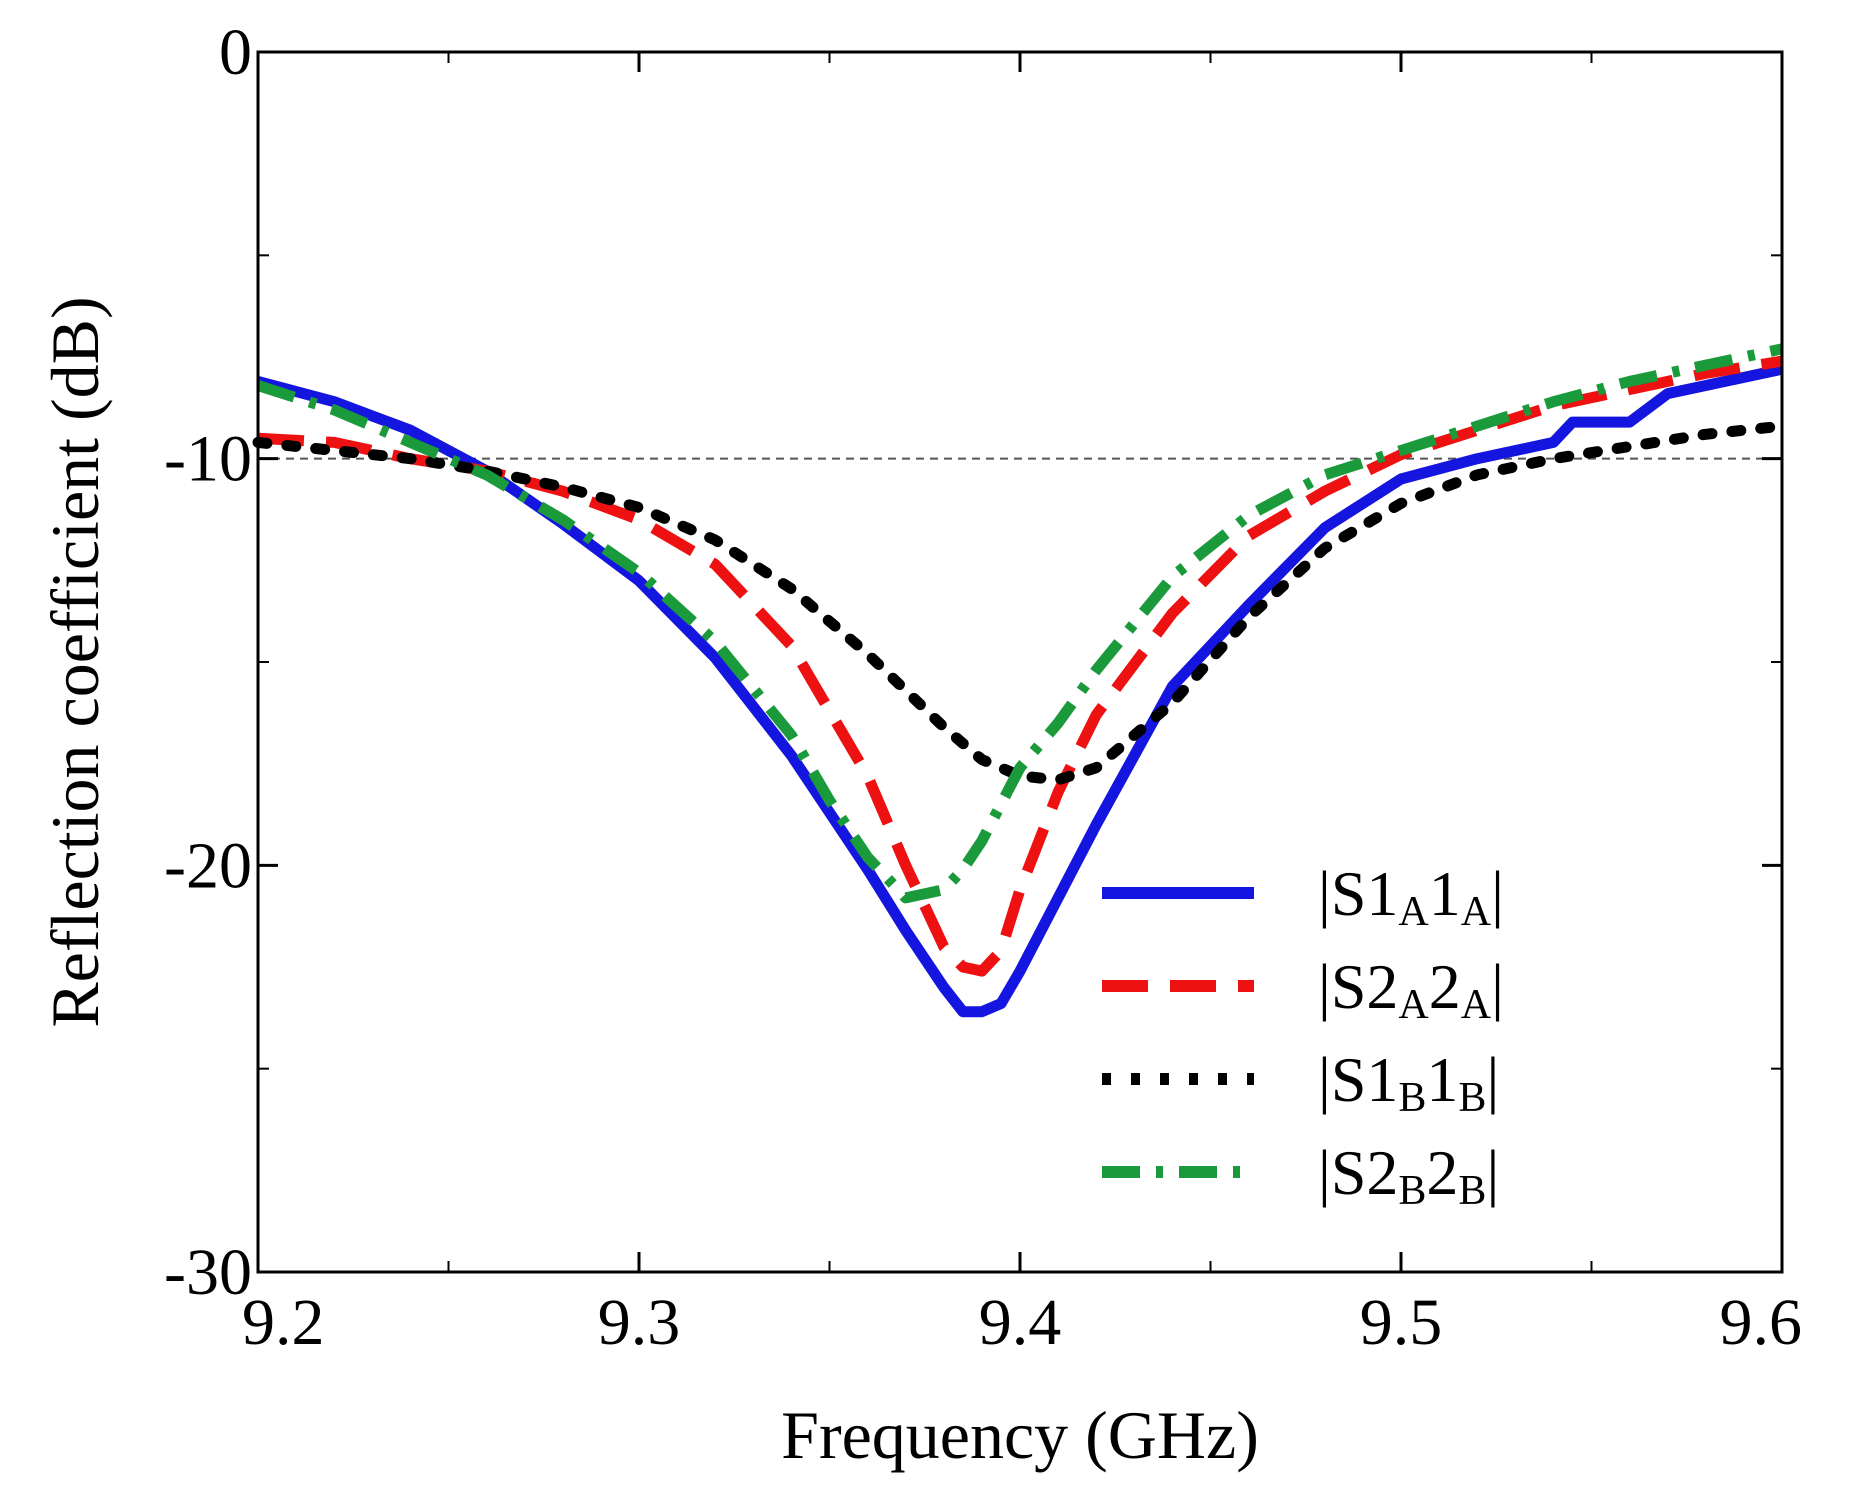  What do you see at coordinates (208, 865) in the screenshot?
I see `y-tick-label: -20` at bounding box center [208, 865].